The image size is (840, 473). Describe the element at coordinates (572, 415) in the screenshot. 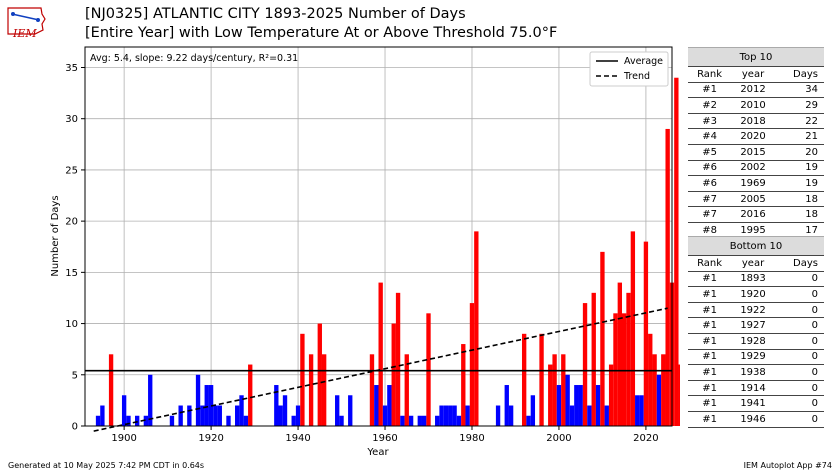

I see `bar-2003` at that location.